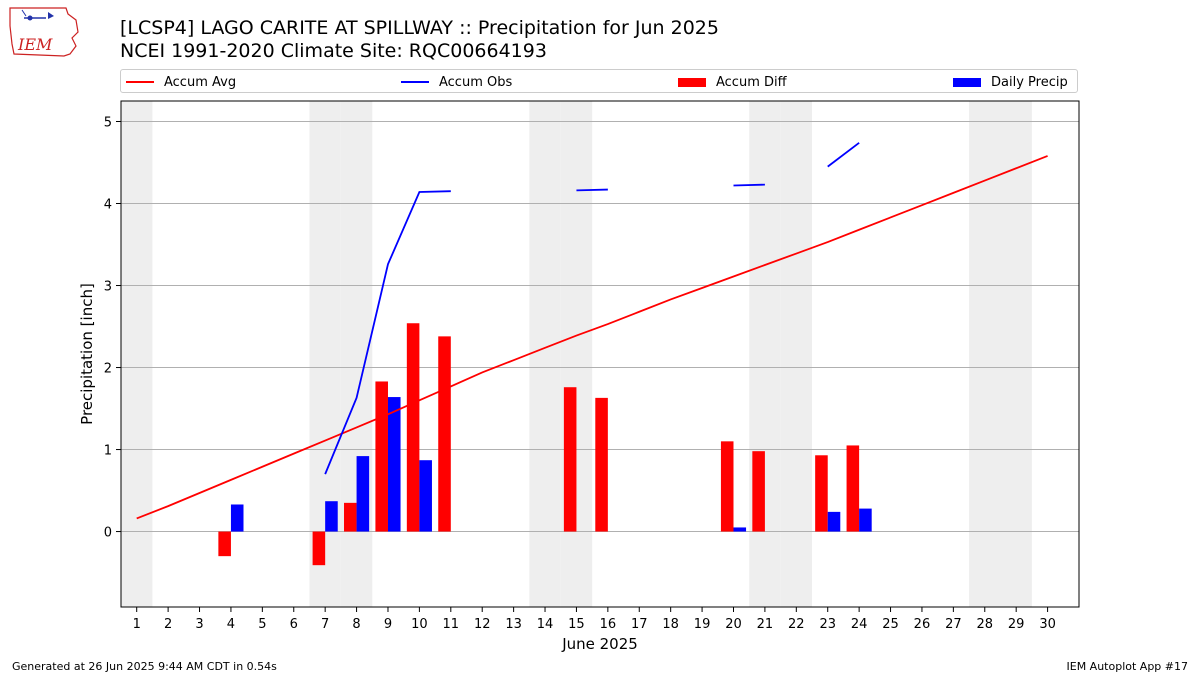  Describe the element at coordinates (984, 624) in the screenshot. I see `x-tick-label-28: 28` at that location.